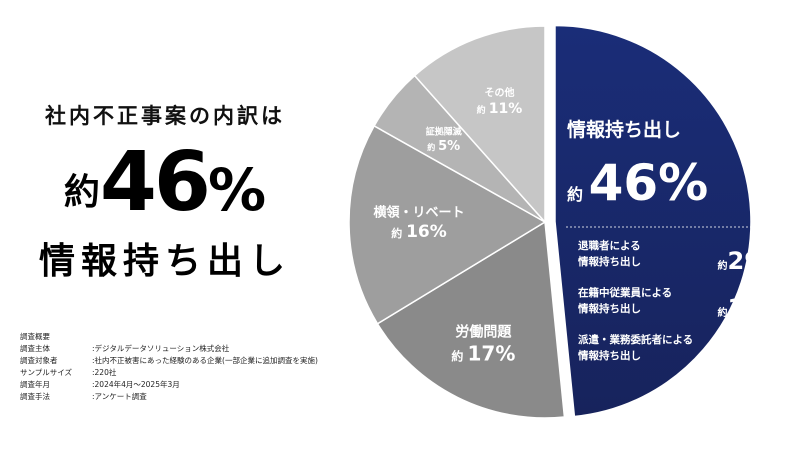  What do you see at coordinates (759, 355) in the screenshot?
I see `breakdown-value: 約2%` at bounding box center [759, 355].